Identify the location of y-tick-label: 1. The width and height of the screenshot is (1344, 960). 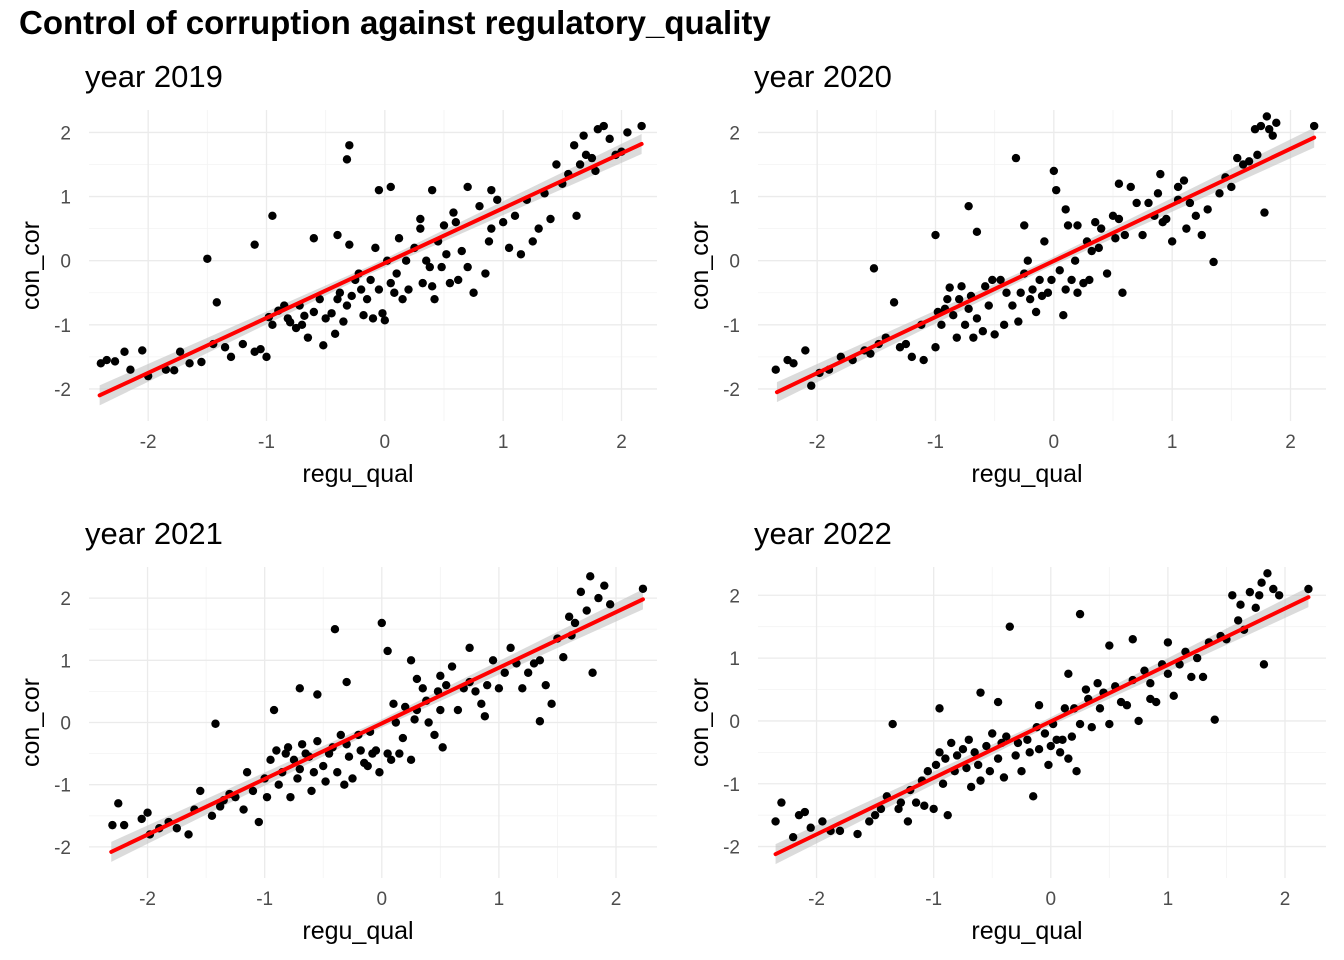
(65, 198).